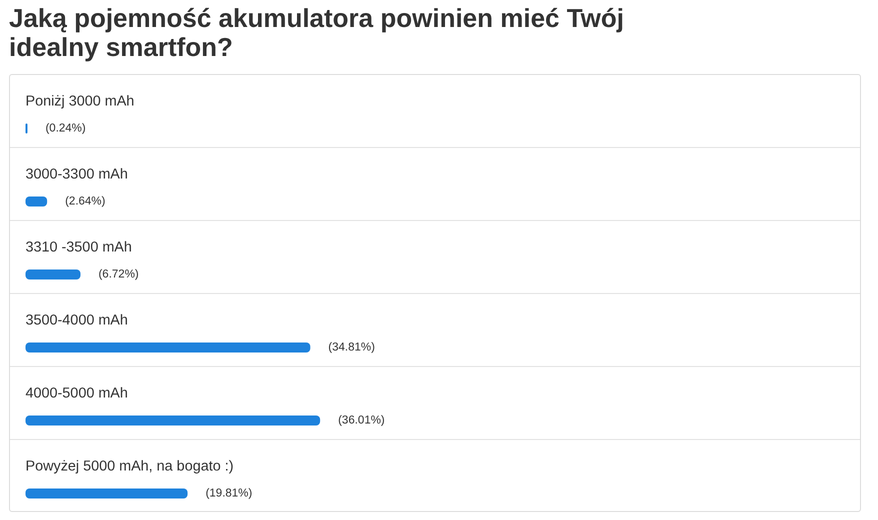  I want to click on y-tick-label: 3500-4000 mAh, so click(77, 320).